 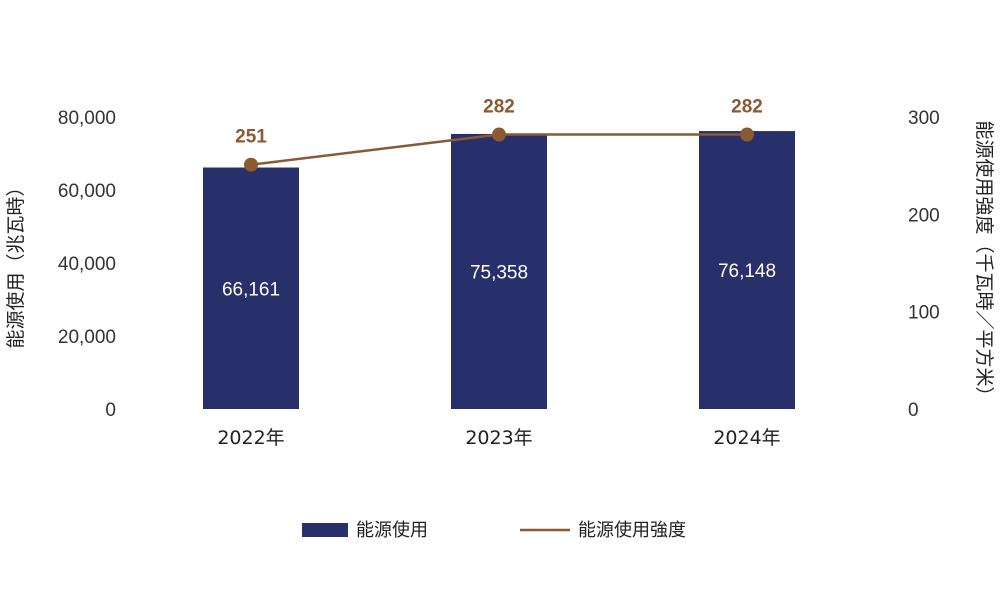 What do you see at coordinates (251, 137) in the screenshot?
I see `line-value-label: 251` at bounding box center [251, 137].